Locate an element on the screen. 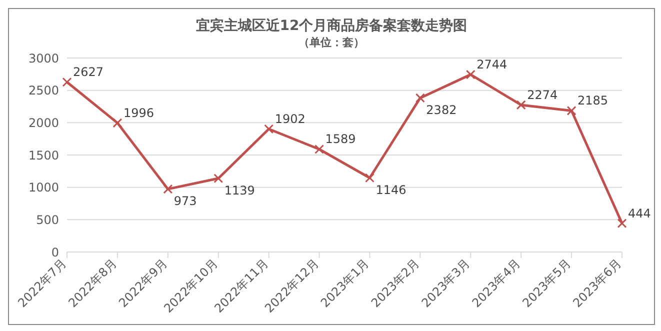  chart-subtitle: （单位：套） is located at coordinates (332, 42).